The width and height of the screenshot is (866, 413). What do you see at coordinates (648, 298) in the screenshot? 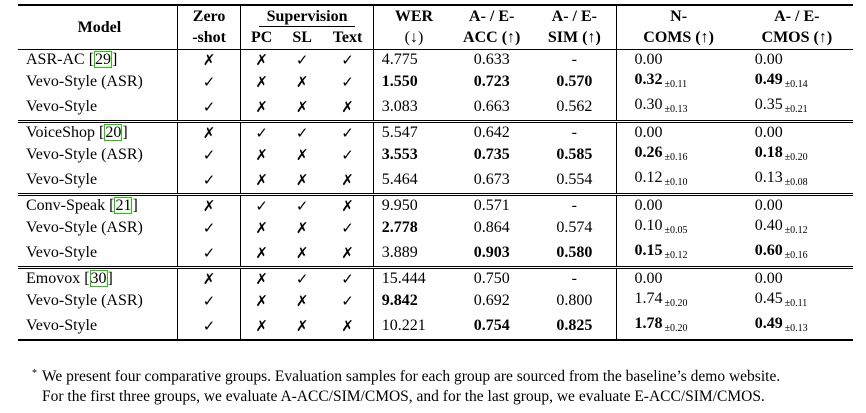
I see `coms-cell-value: 1.74` at bounding box center [648, 298].